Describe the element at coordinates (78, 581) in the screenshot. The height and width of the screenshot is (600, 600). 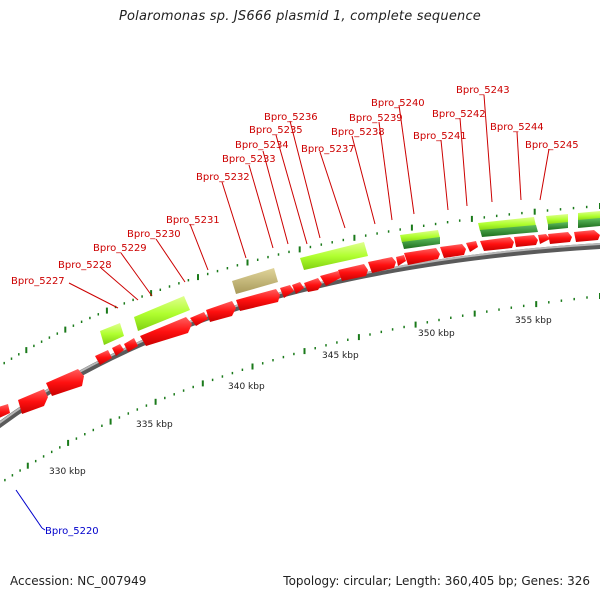
I see `accession-text: Accession: NC_007949` at that location.